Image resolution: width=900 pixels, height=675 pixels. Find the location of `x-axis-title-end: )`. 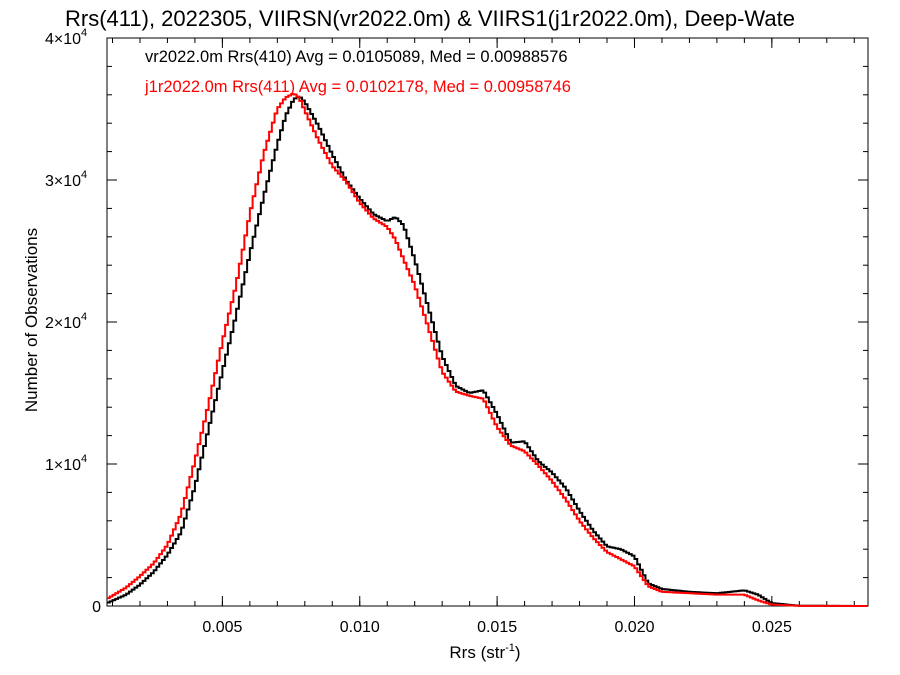

x-axis-title-end: ) is located at coordinates (518, 652).